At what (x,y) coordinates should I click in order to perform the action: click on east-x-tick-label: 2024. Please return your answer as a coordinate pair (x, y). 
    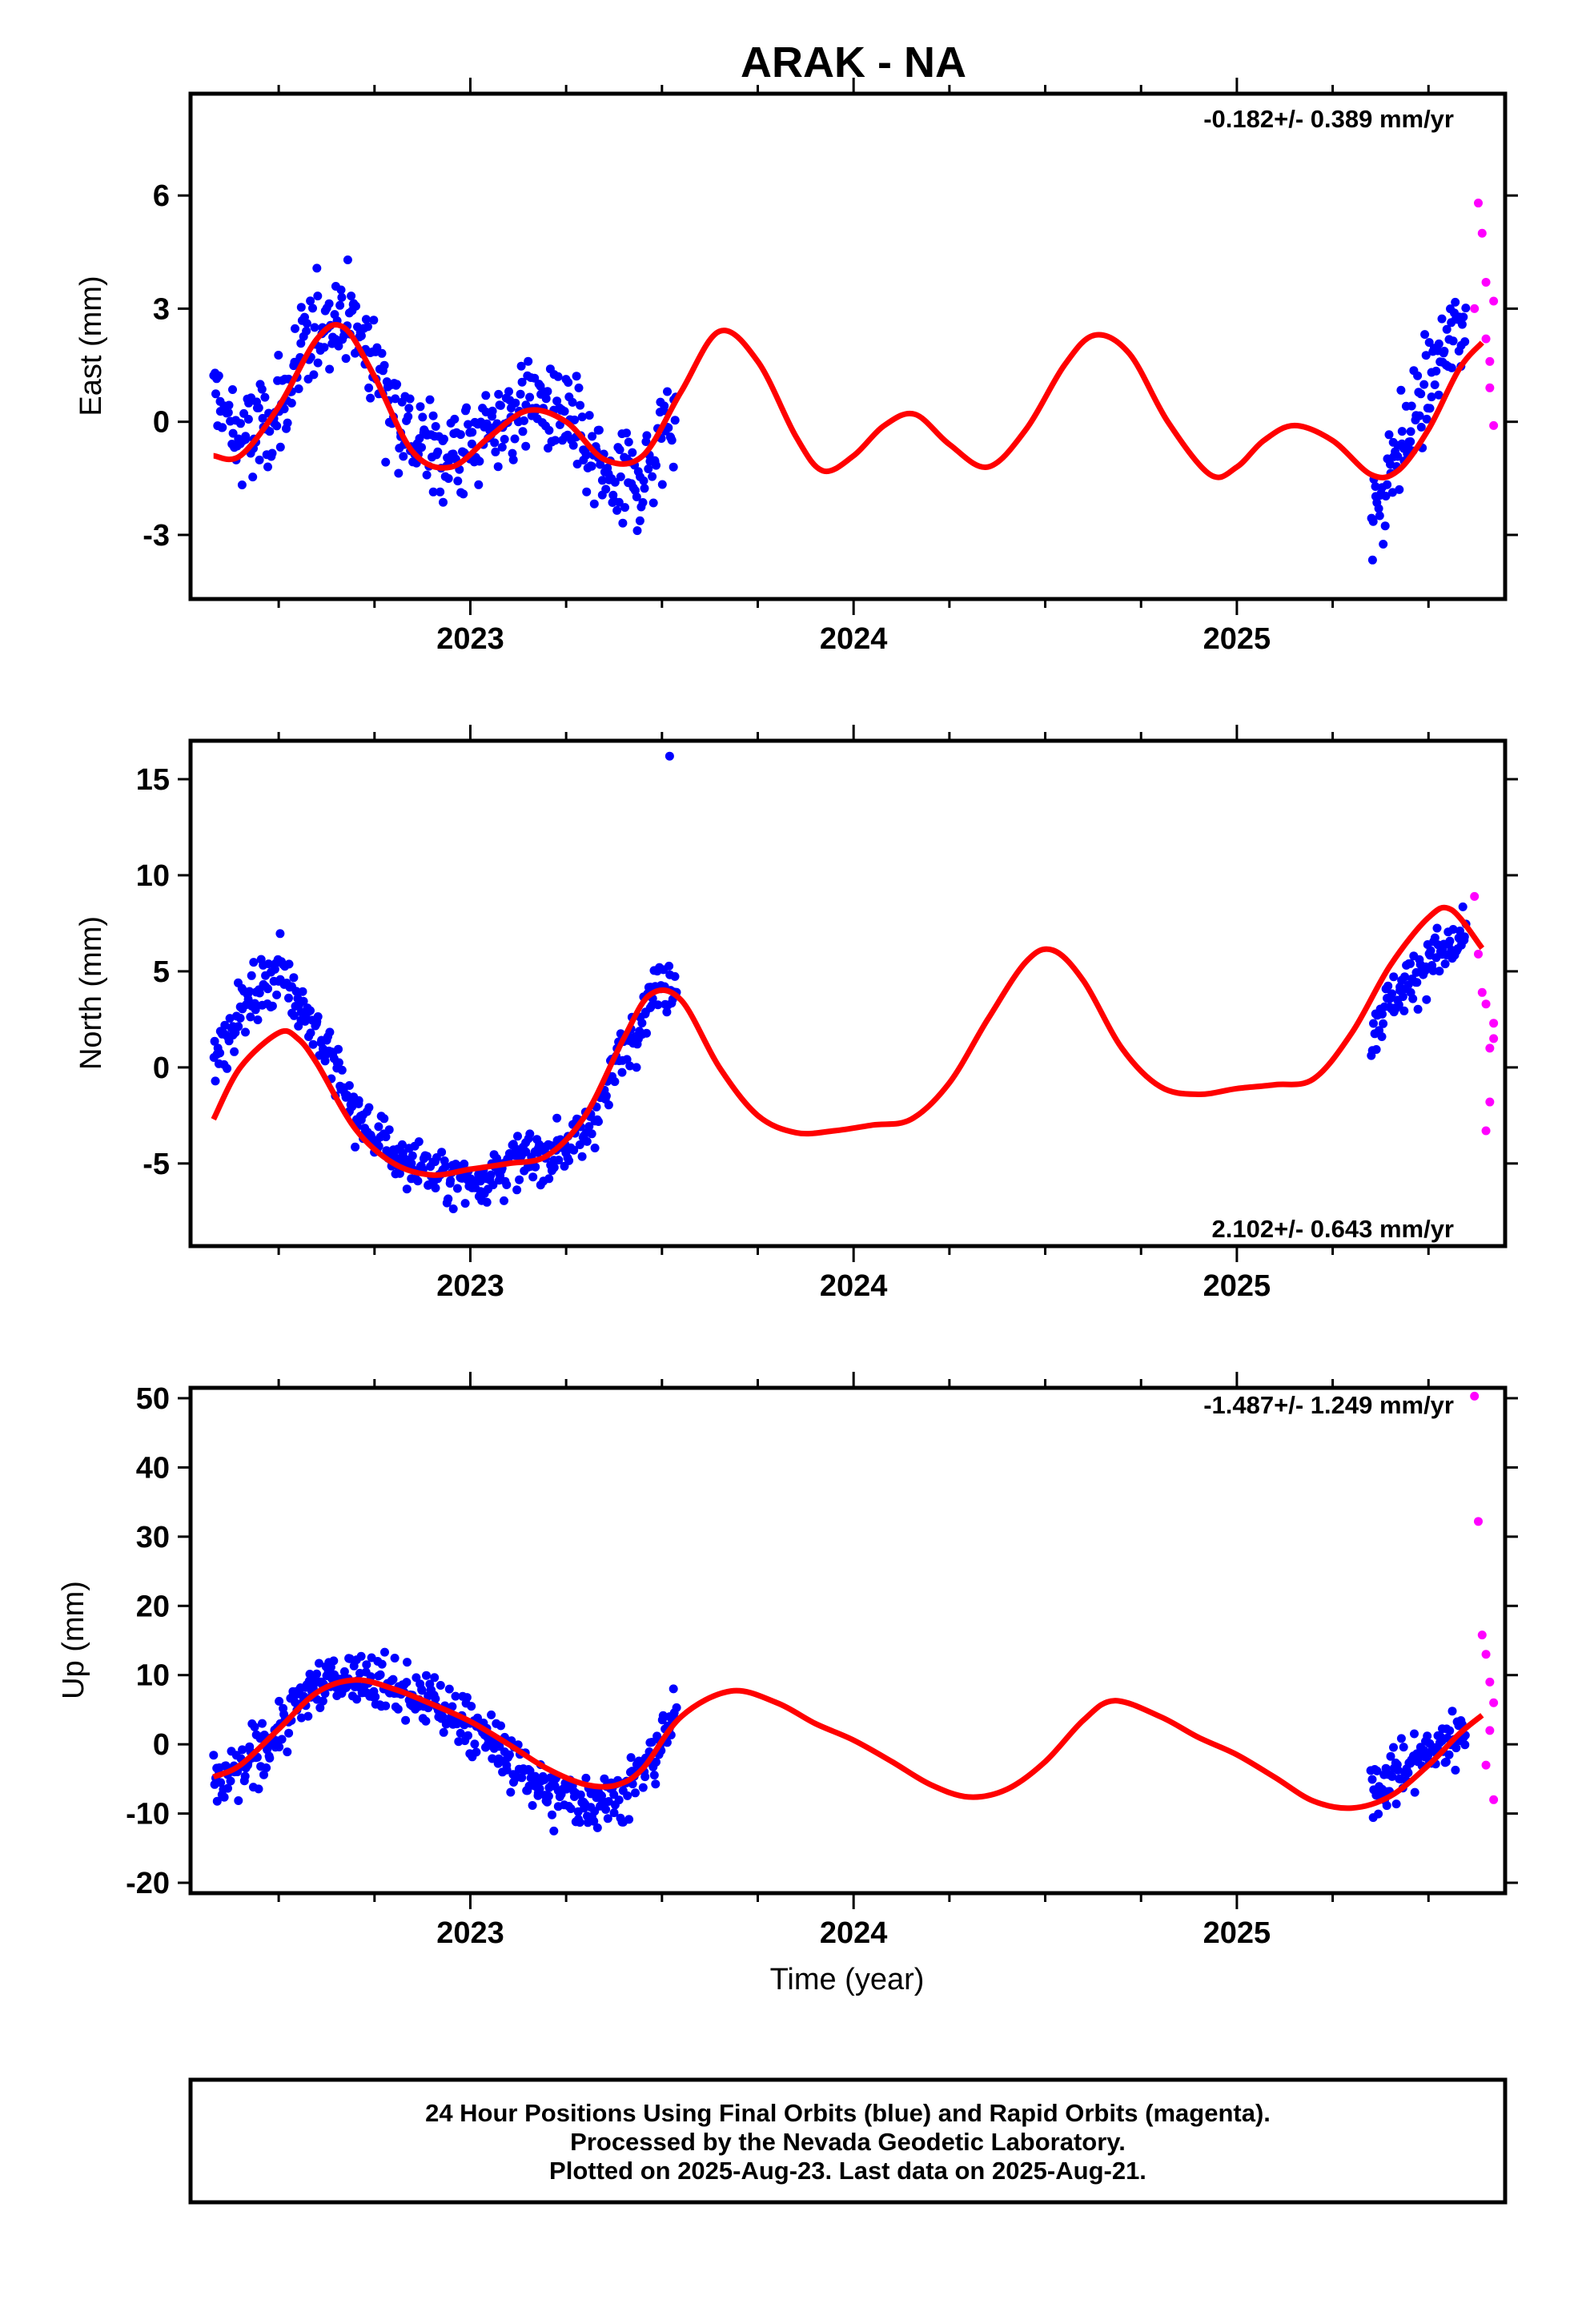
    Looking at the image, I should click on (854, 639).